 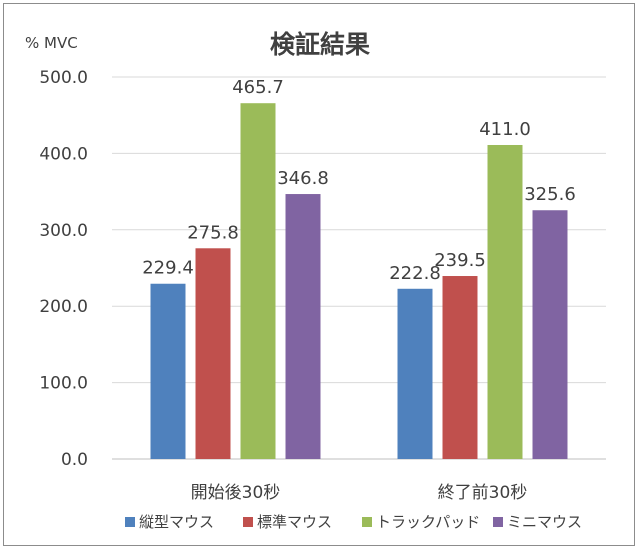 What do you see at coordinates (428, 522) in the screenshot?
I see `legend-label: トラックパッド` at bounding box center [428, 522].